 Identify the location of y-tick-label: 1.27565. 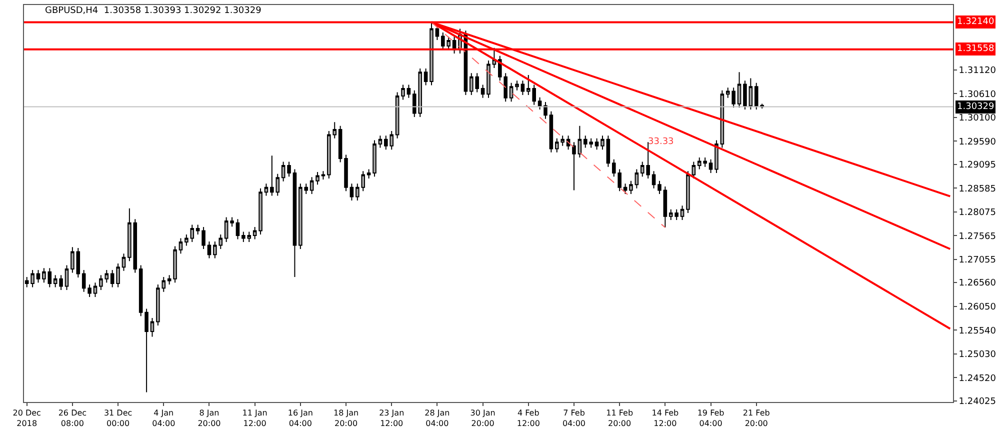
(977, 237).